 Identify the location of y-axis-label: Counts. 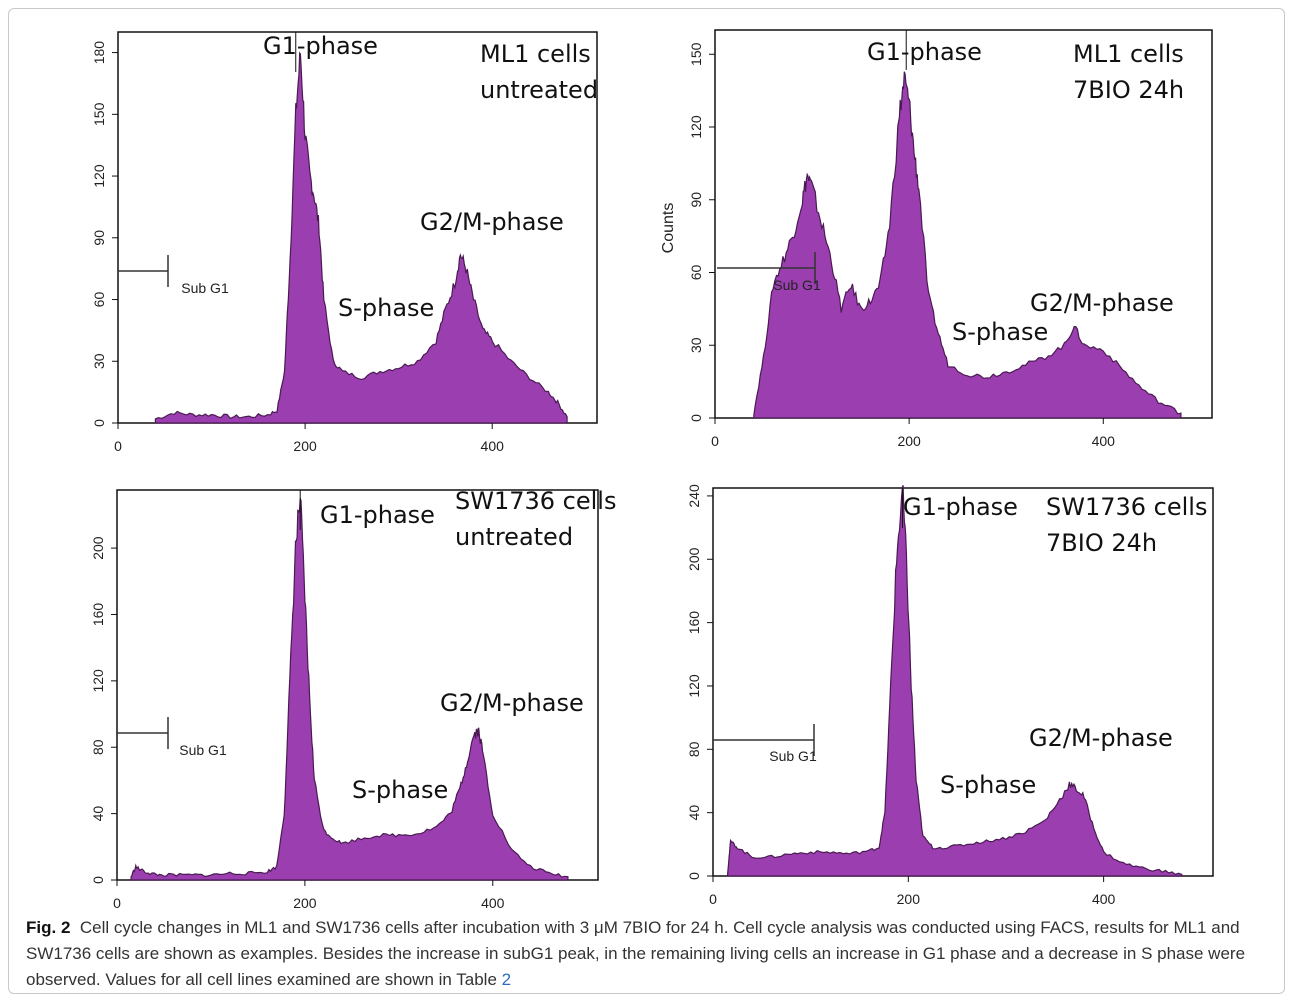
(668, 228).